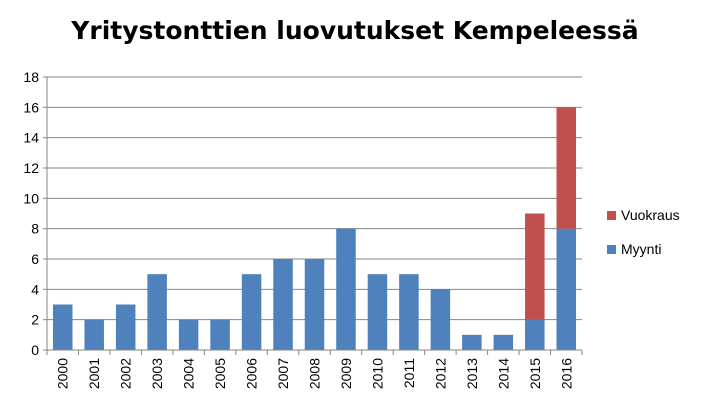 This screenshot has width=710, height=412. What do you see at coordinates (535, 266) in the screenshot?
I see `bar-vuokraus-2015` at bounding box center [535, 266].